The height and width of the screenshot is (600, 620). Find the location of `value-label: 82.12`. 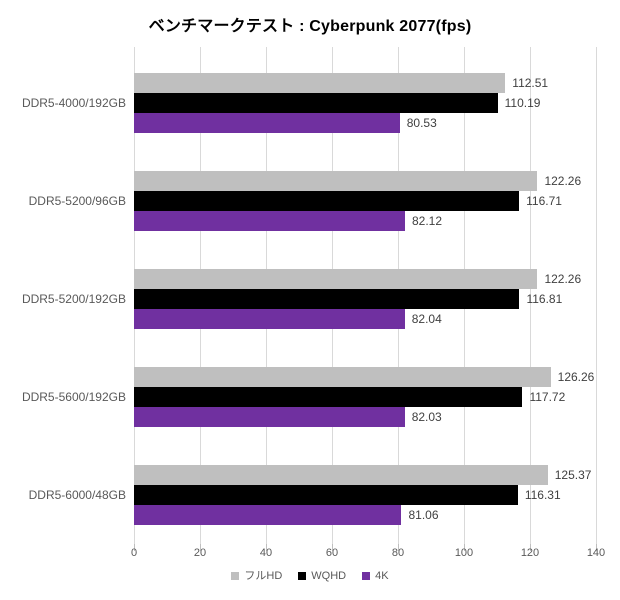

value-label: 82.12 is located at coordinates (427, 221).